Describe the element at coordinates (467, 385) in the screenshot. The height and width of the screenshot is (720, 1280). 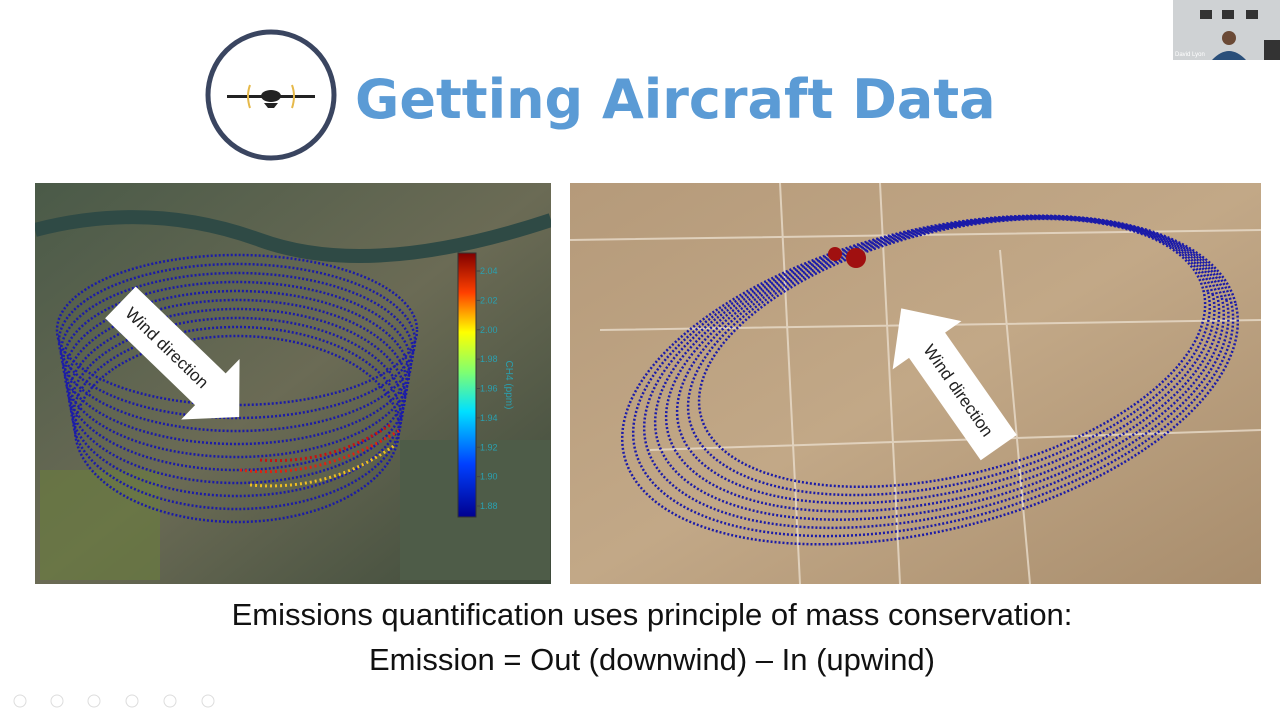
I see `colorbar` at that location.